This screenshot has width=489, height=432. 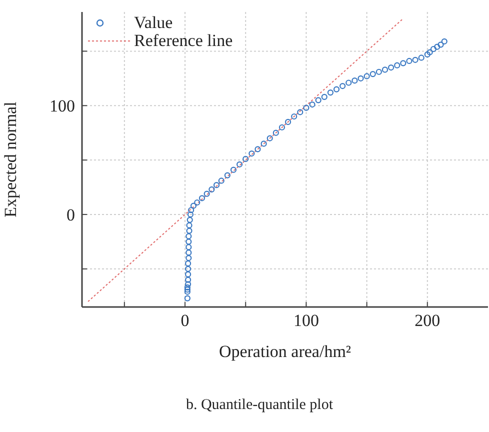 I want to click on x-axis-title: Operation area/hm², so click(x=285, y=351).